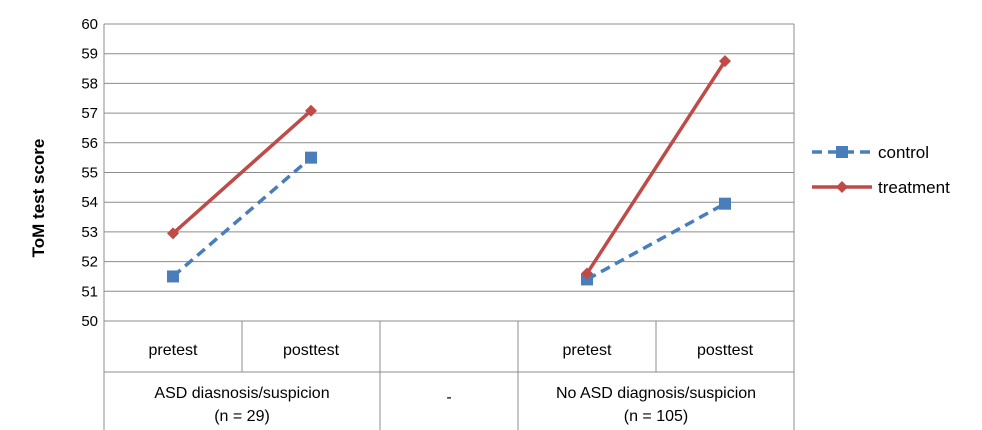 This screenshot has height=430, width=982. What do you see at coordinates (448, 397) in the screenshot?
I see `group-label: -` at bounding box center [448, 397].